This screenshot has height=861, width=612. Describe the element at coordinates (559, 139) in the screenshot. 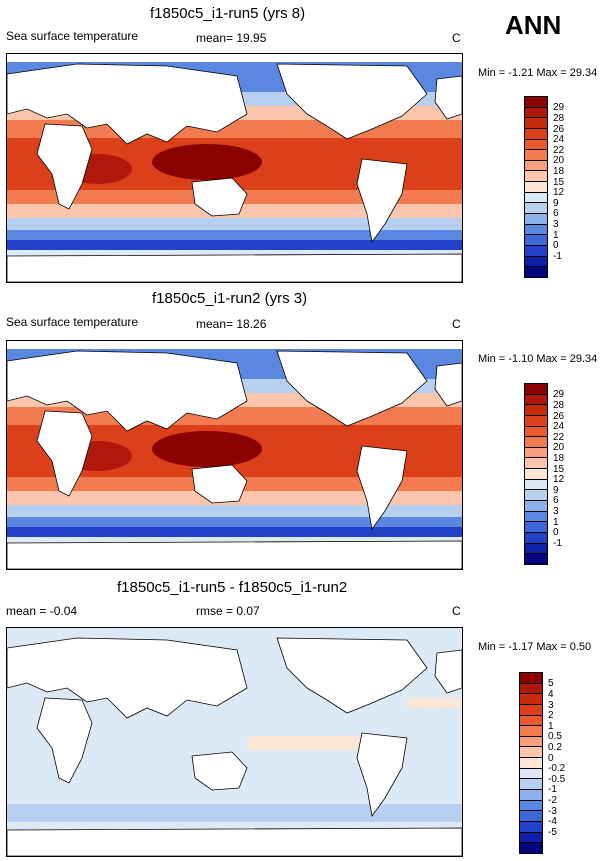

I see `panel1-tick: 24` at that location.